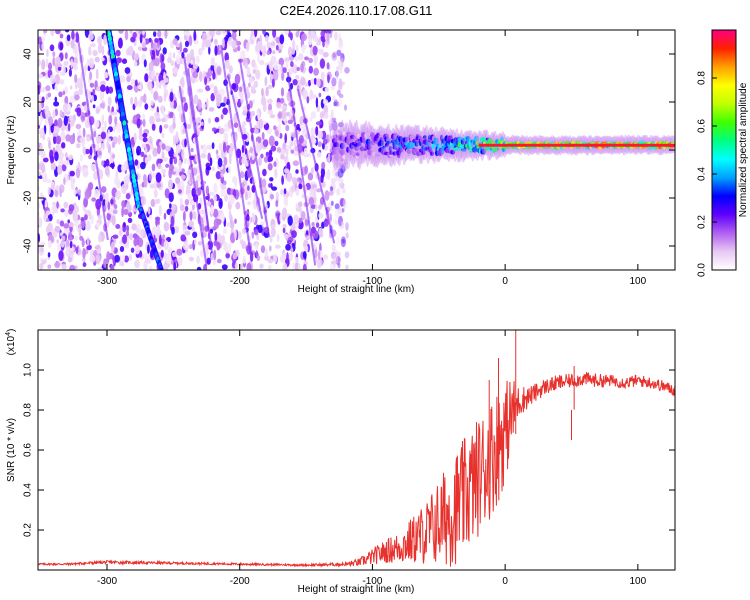 Image resolution: width=750 pixels, height=600 pixels. I want to click on spectrogram-x-tick-label: 100, so click(637, 281).